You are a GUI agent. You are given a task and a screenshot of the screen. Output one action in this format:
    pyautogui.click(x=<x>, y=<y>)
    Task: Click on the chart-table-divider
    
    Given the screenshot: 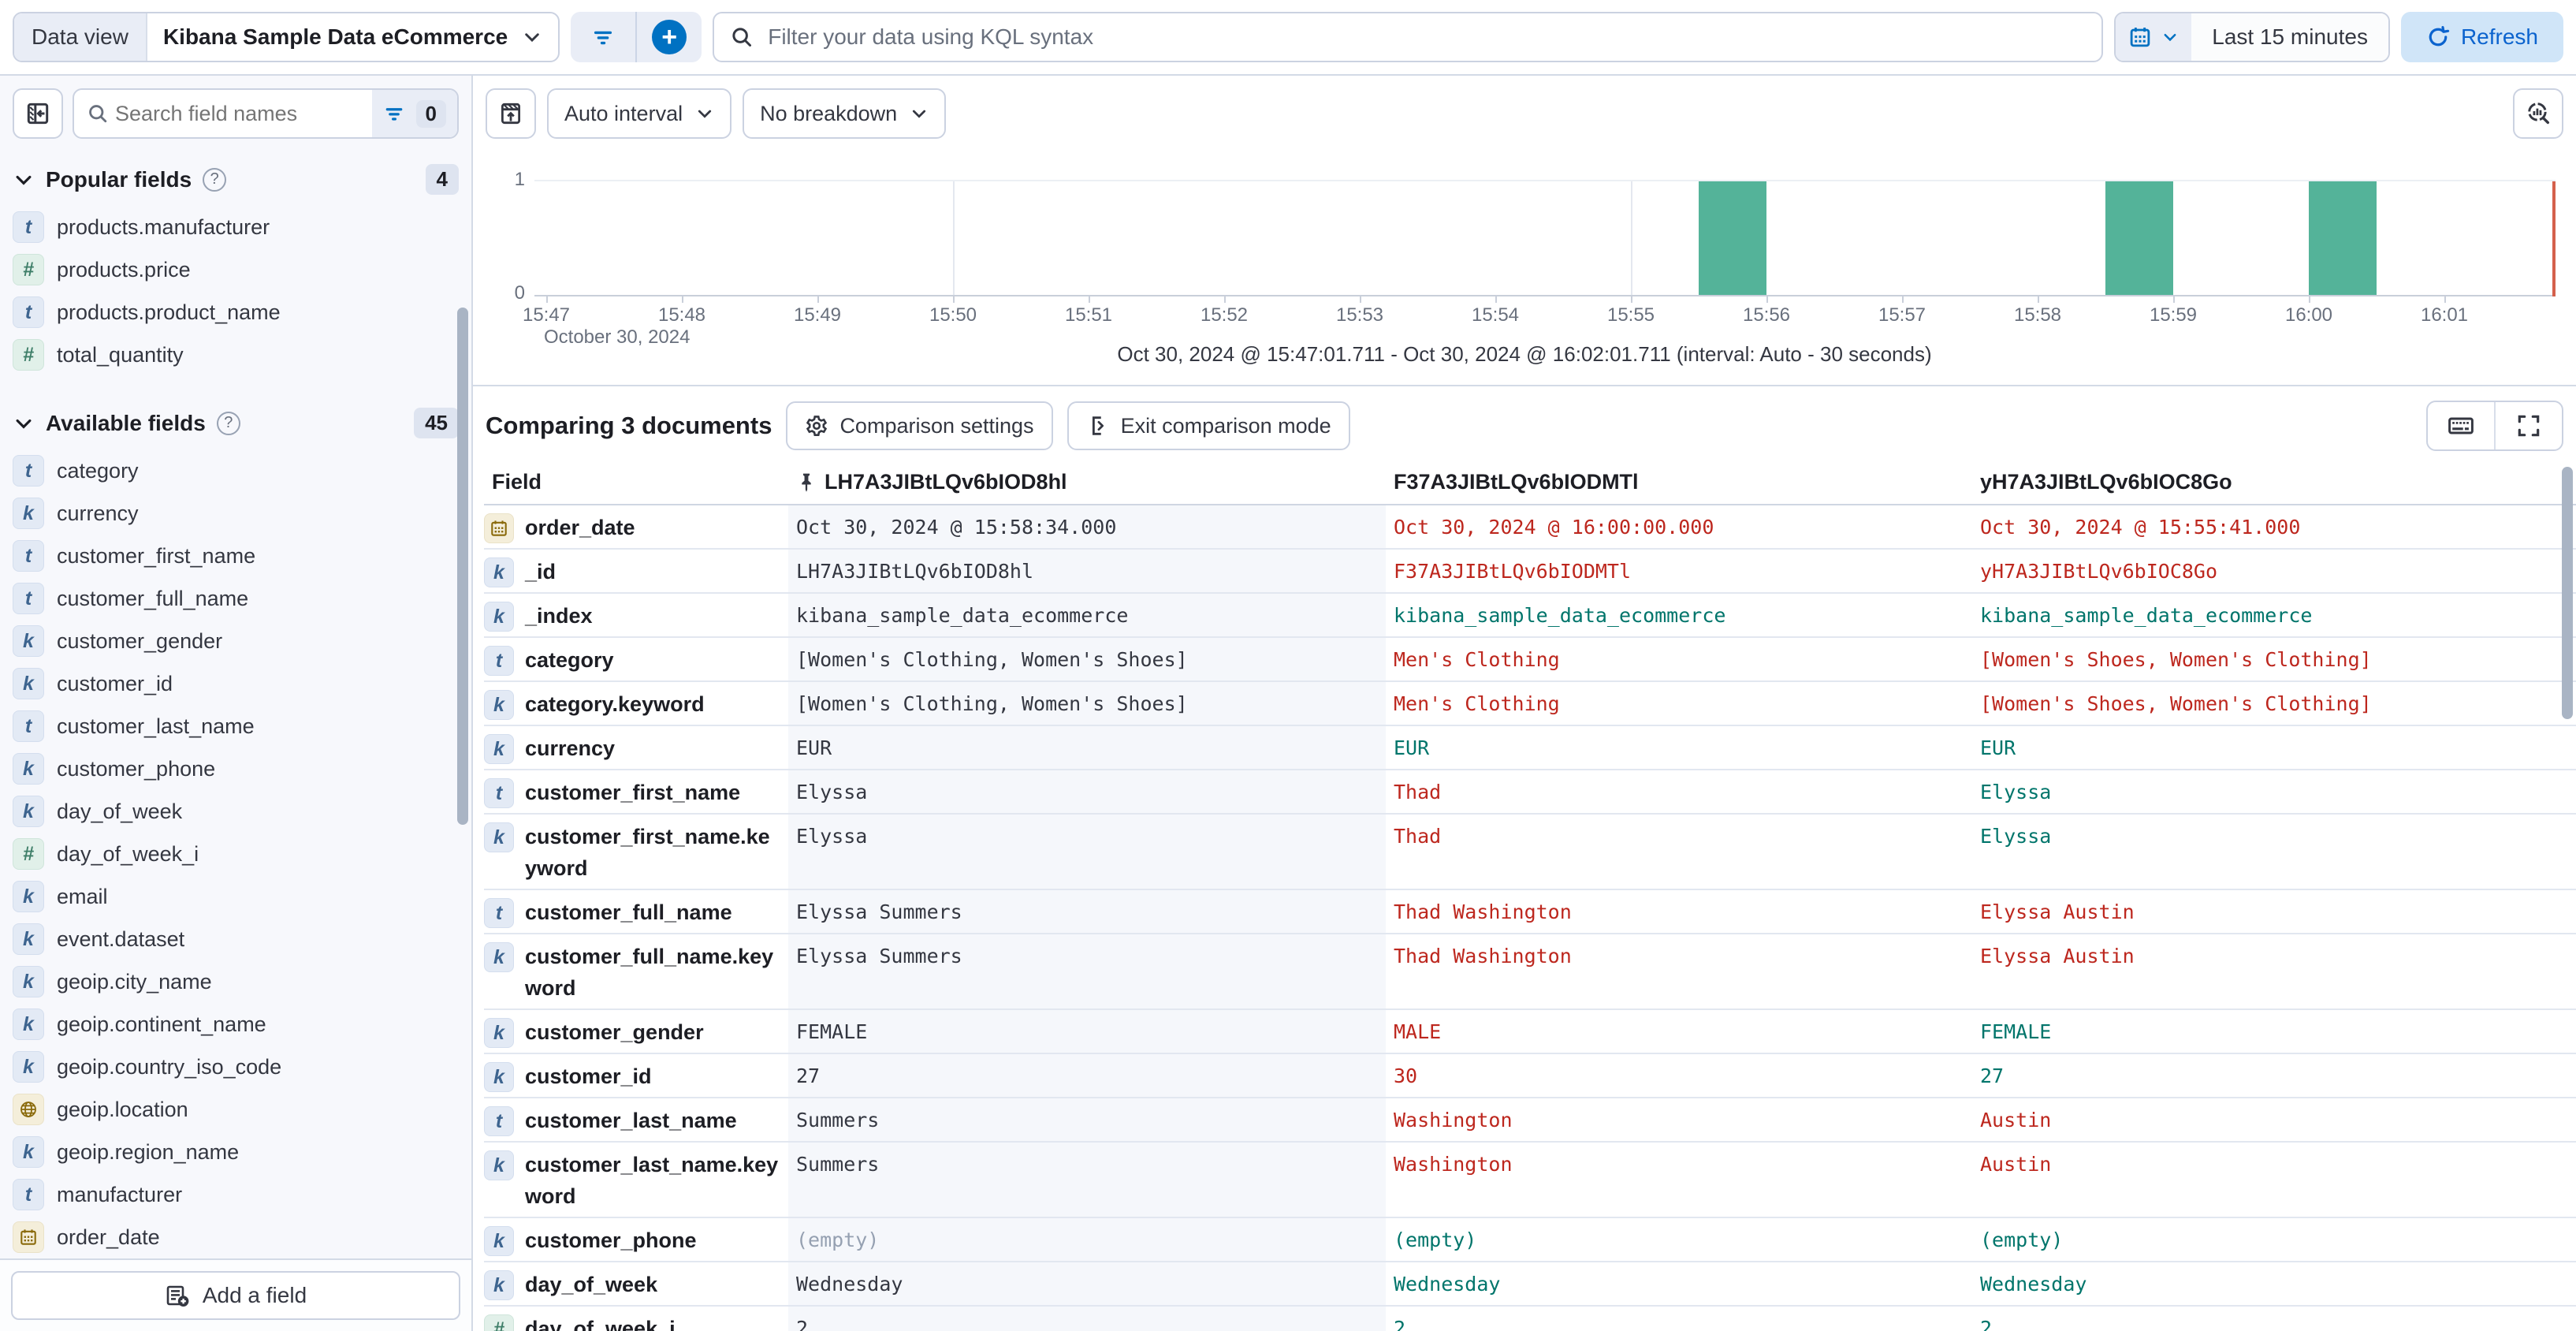 What is the action you would take?
    pyautogui.click(x=1524, y=385)
    